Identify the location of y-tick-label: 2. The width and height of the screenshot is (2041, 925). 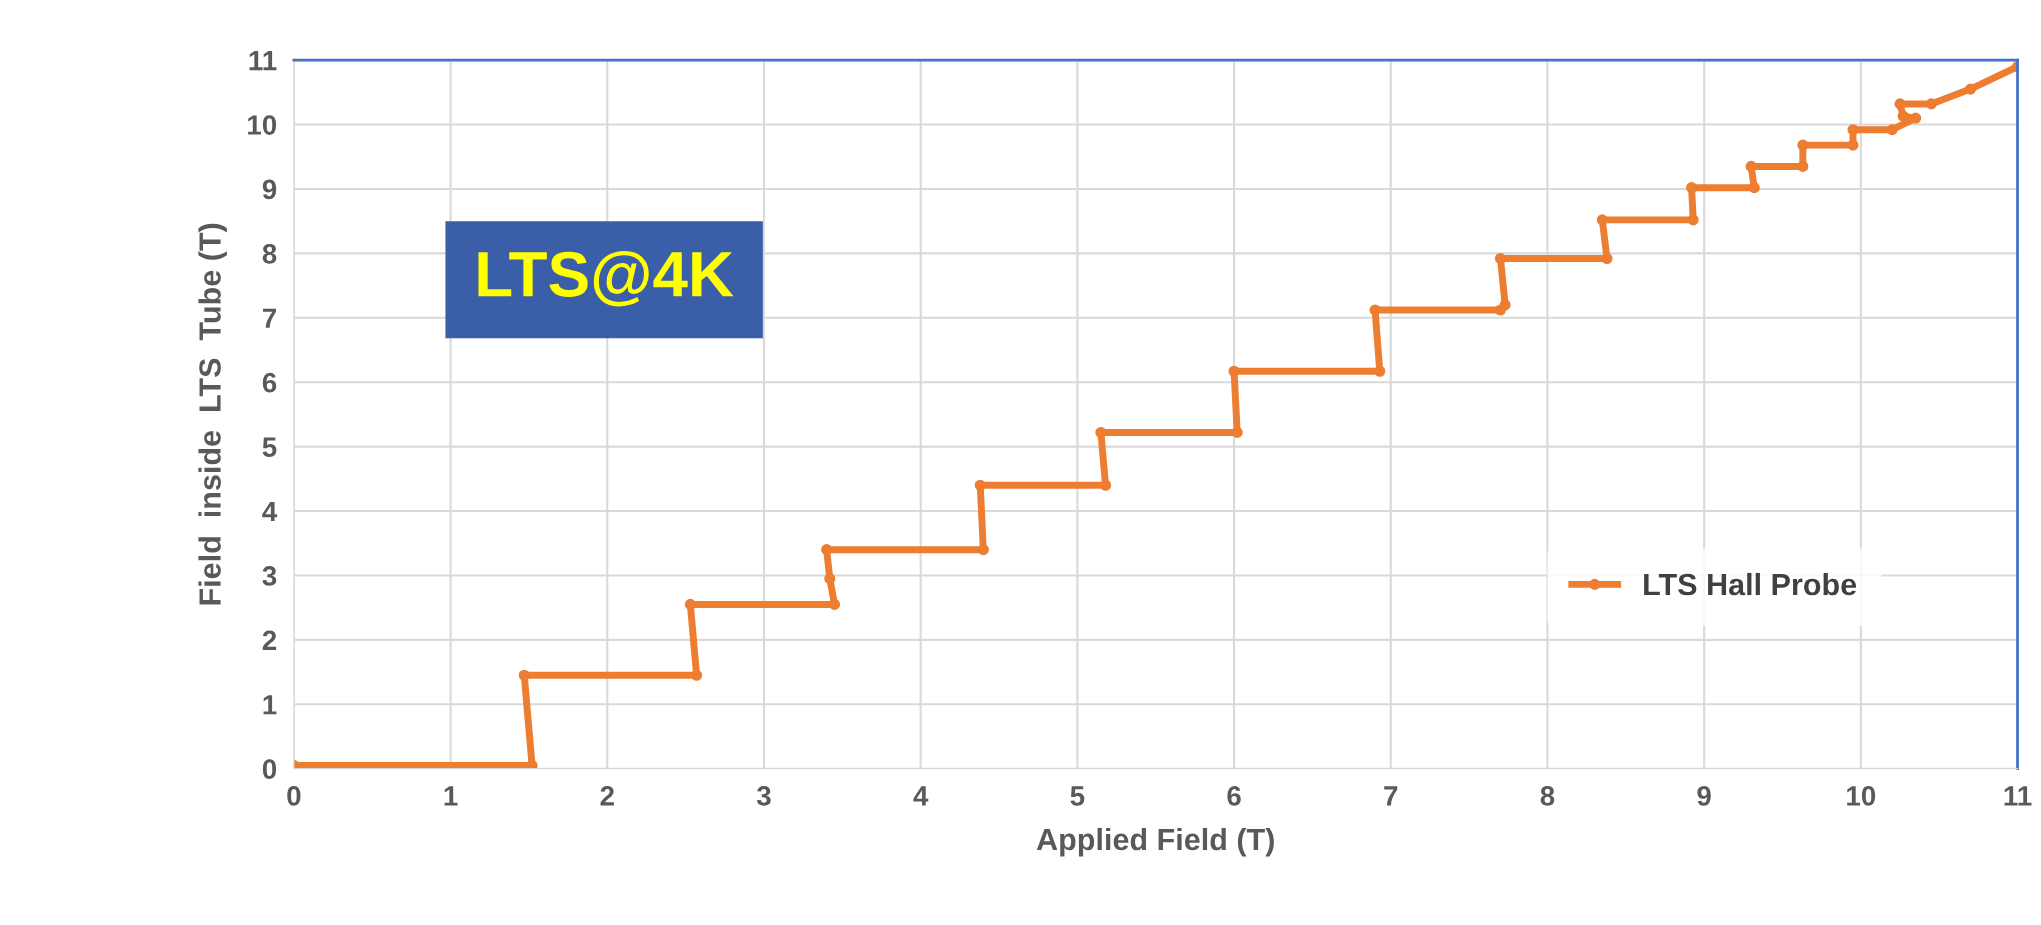
(269, 640).